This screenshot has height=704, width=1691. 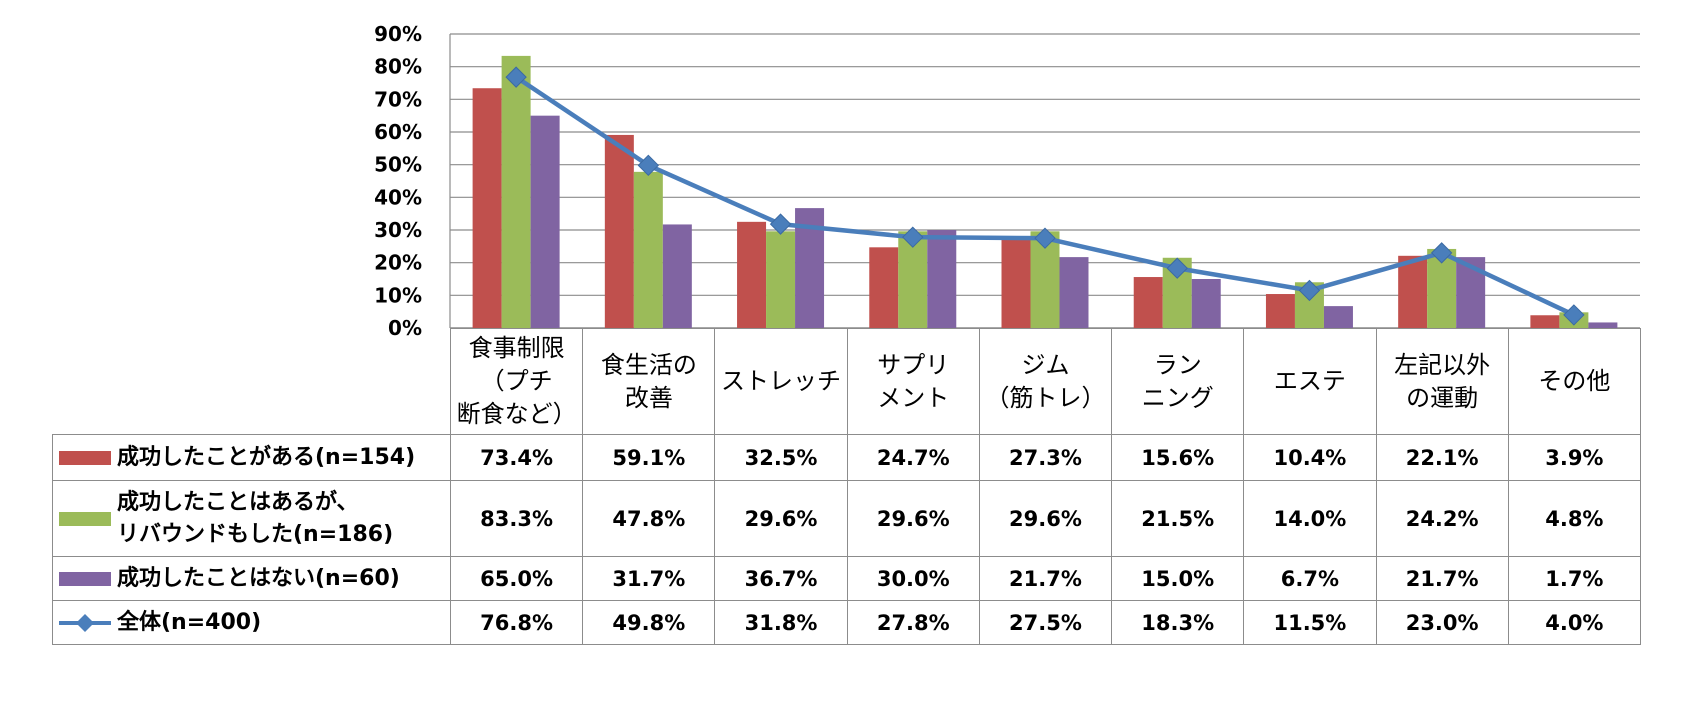 What do you see at coordinates (1574, 578) in the screenshot?
I see `value-cell: 1.7%` at bounding box center [1574, 578].